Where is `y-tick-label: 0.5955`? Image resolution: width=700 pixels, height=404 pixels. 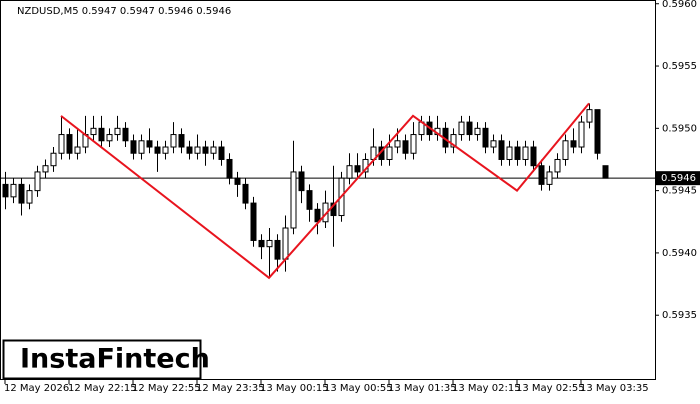 y-tick-label: 0.5955 is located at coordinates (679, 66).